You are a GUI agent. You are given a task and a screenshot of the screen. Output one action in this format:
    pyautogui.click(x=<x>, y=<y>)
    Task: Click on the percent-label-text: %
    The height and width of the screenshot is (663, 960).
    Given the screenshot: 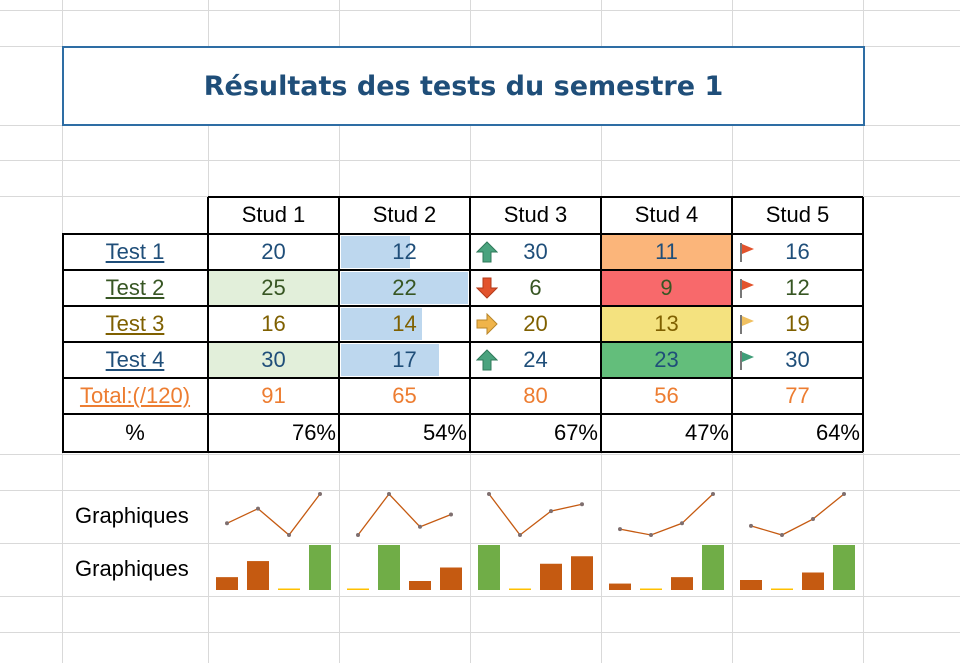 What is the action you would take?
    pyautogui.click(x=135, y=432)
    